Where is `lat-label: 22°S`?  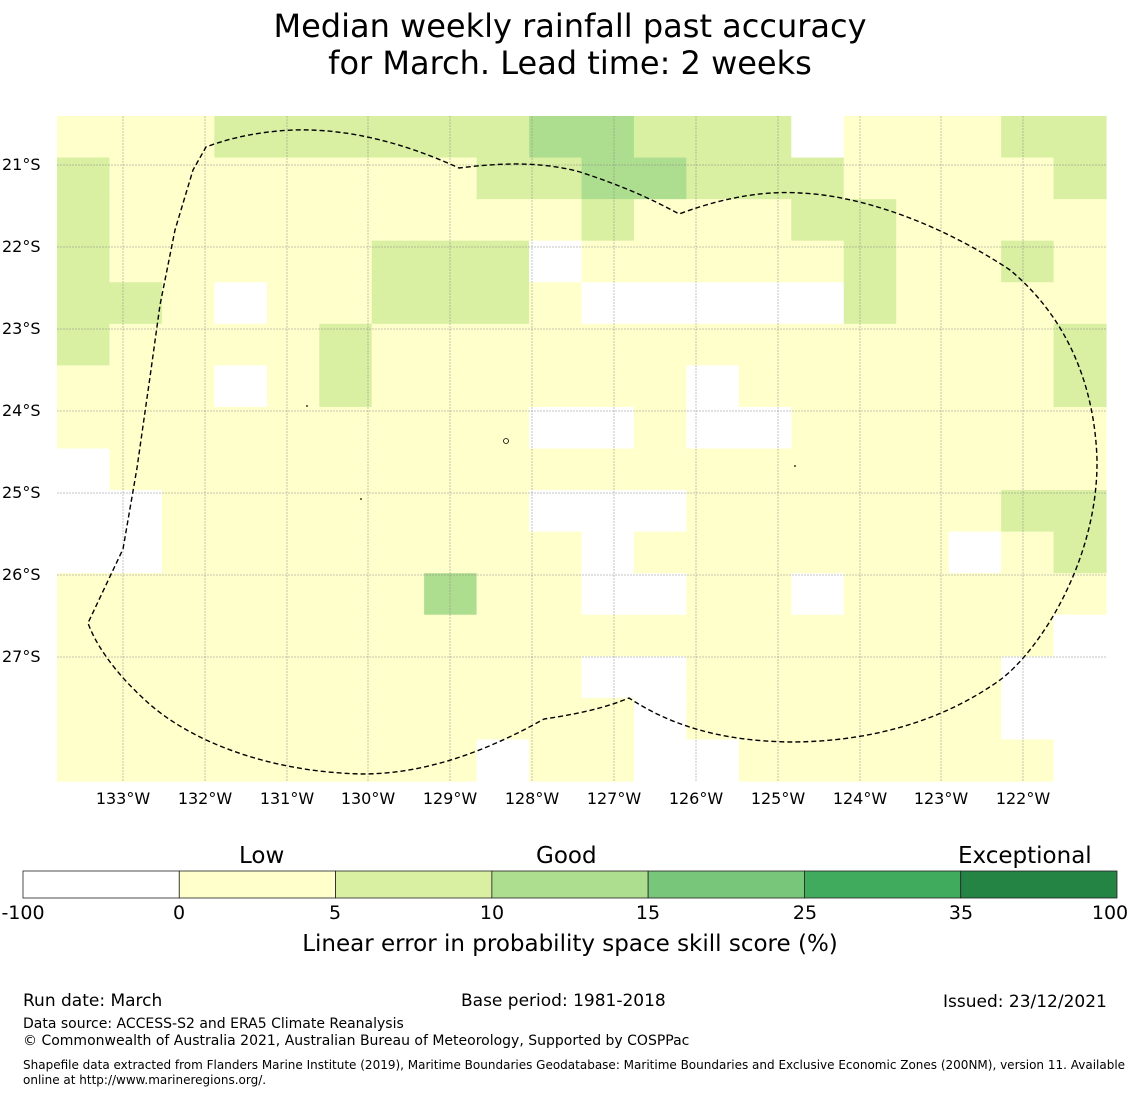
lat-label: 22°S is located at coordinates (21, 246).